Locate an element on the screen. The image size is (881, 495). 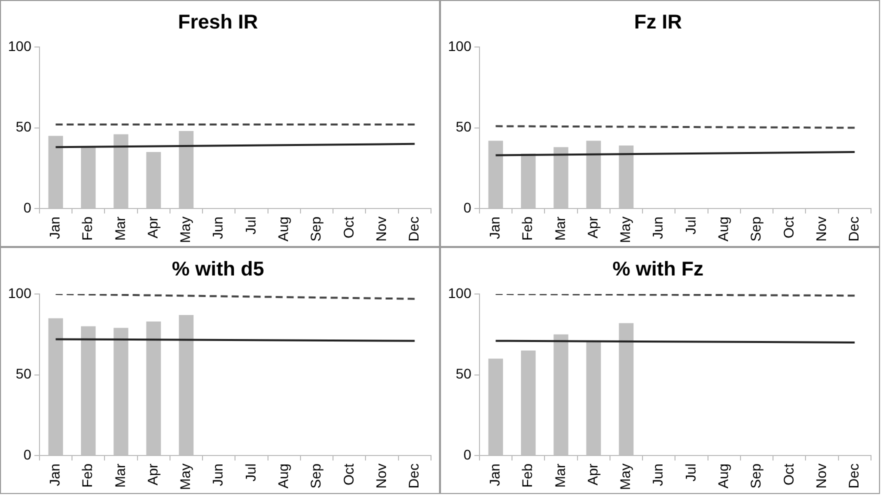
chart-title: Fz IR is located at coordinates (658, 23).